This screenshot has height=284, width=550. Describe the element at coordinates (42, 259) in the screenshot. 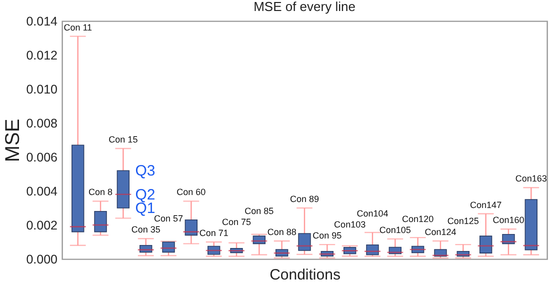

I see `y-tick-label: 0.000` at that location.